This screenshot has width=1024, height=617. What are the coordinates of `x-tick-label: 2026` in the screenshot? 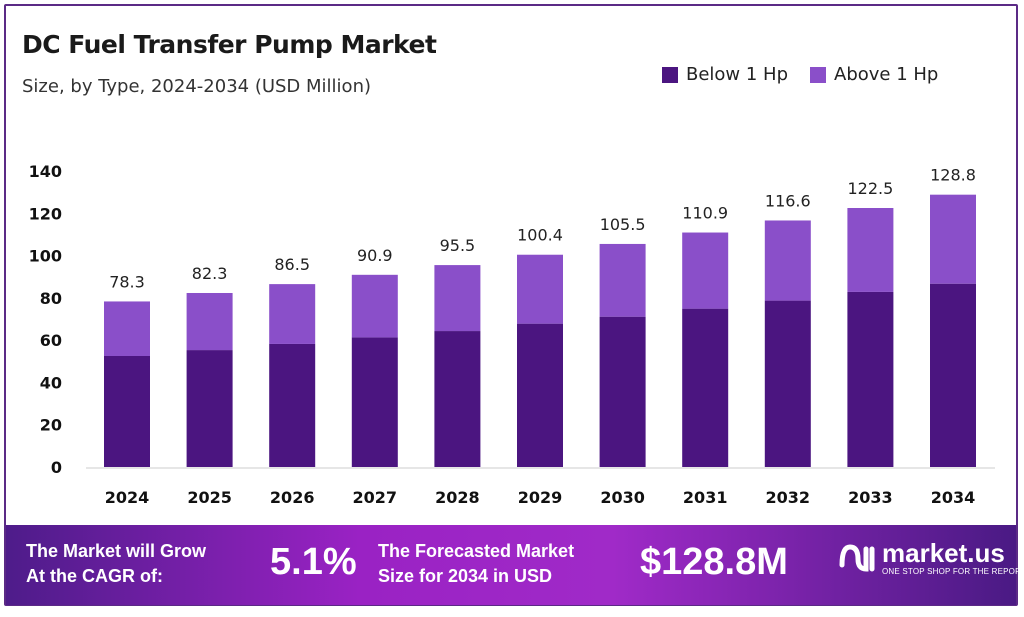 It's located at (292, 497).